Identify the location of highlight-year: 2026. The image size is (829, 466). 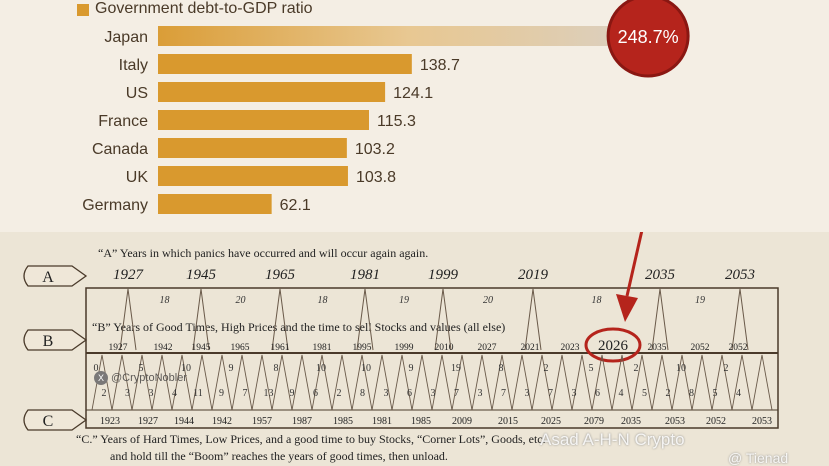
(613, 346).